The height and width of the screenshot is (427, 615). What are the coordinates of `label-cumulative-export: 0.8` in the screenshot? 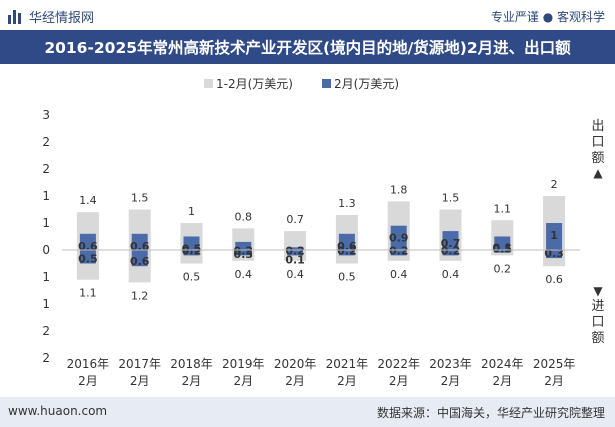 It's located at (244, 216).